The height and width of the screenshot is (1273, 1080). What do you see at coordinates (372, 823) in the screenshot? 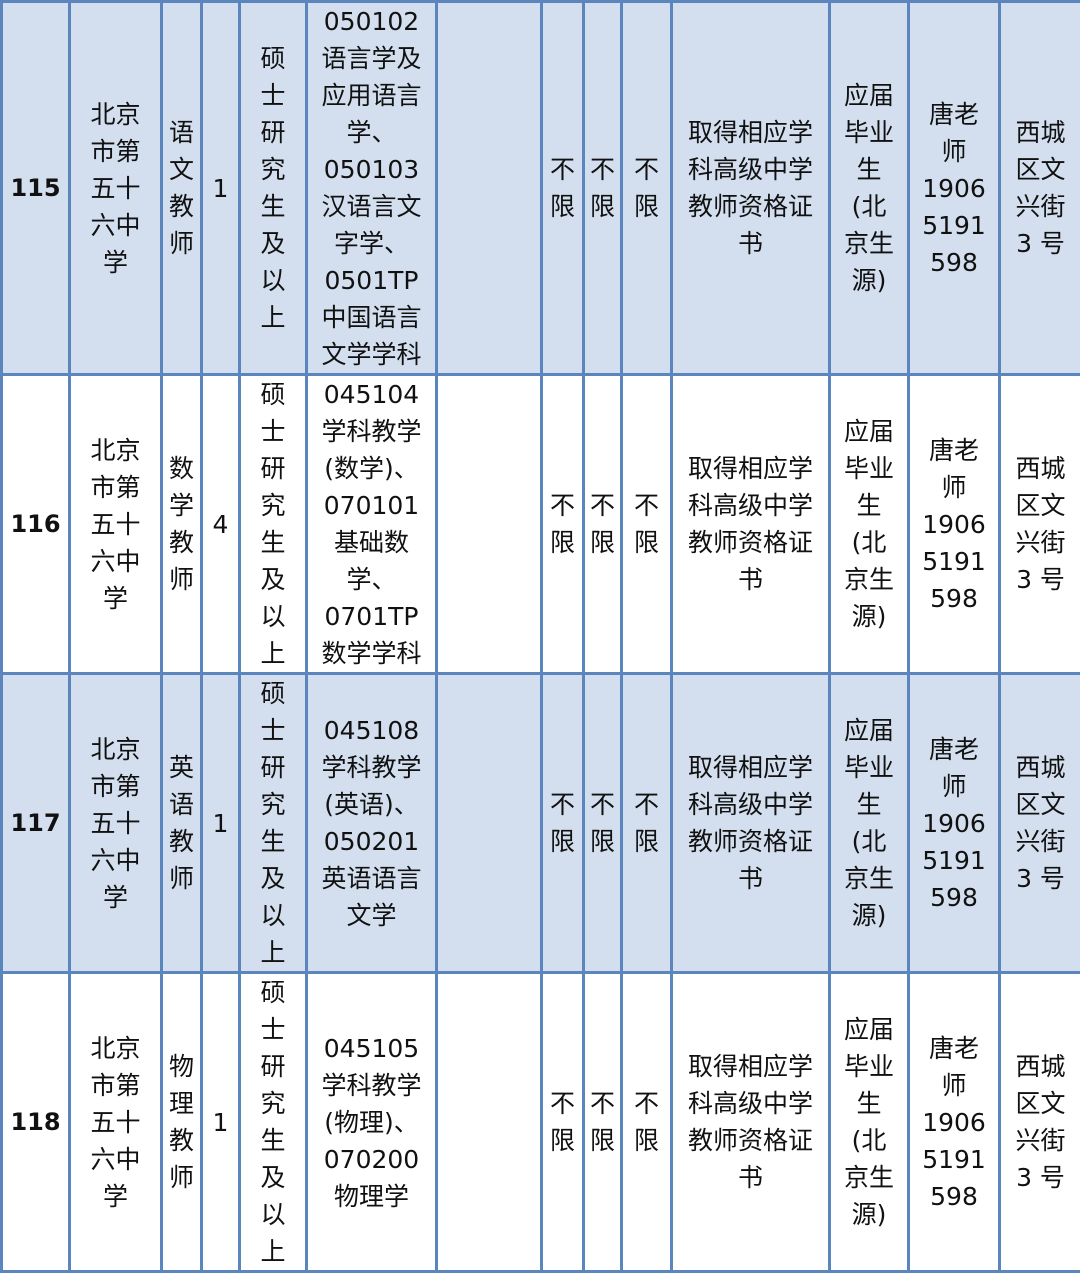
I see `major-requirement: 045108 学科教学 (英语)、 050201 英语语言 文学` at bounding box center [372, 823].